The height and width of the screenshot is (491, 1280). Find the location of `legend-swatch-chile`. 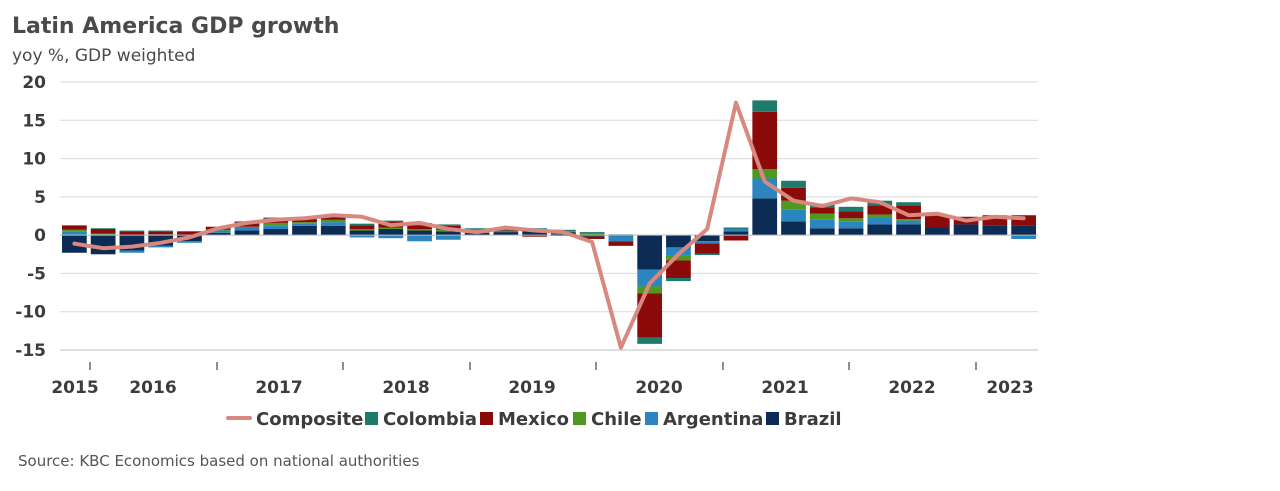

legend-swatch-chile is located at coordinates (579, 418).